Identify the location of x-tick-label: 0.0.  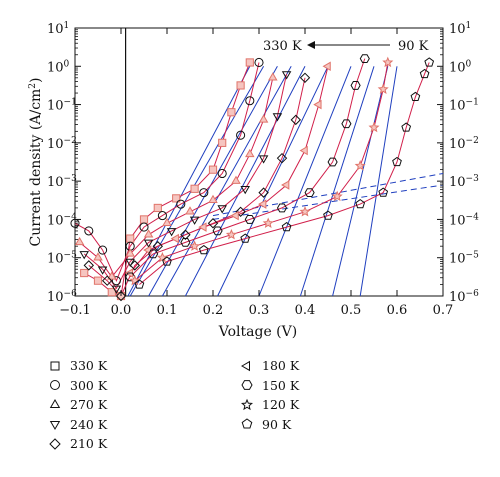
(121, 310).